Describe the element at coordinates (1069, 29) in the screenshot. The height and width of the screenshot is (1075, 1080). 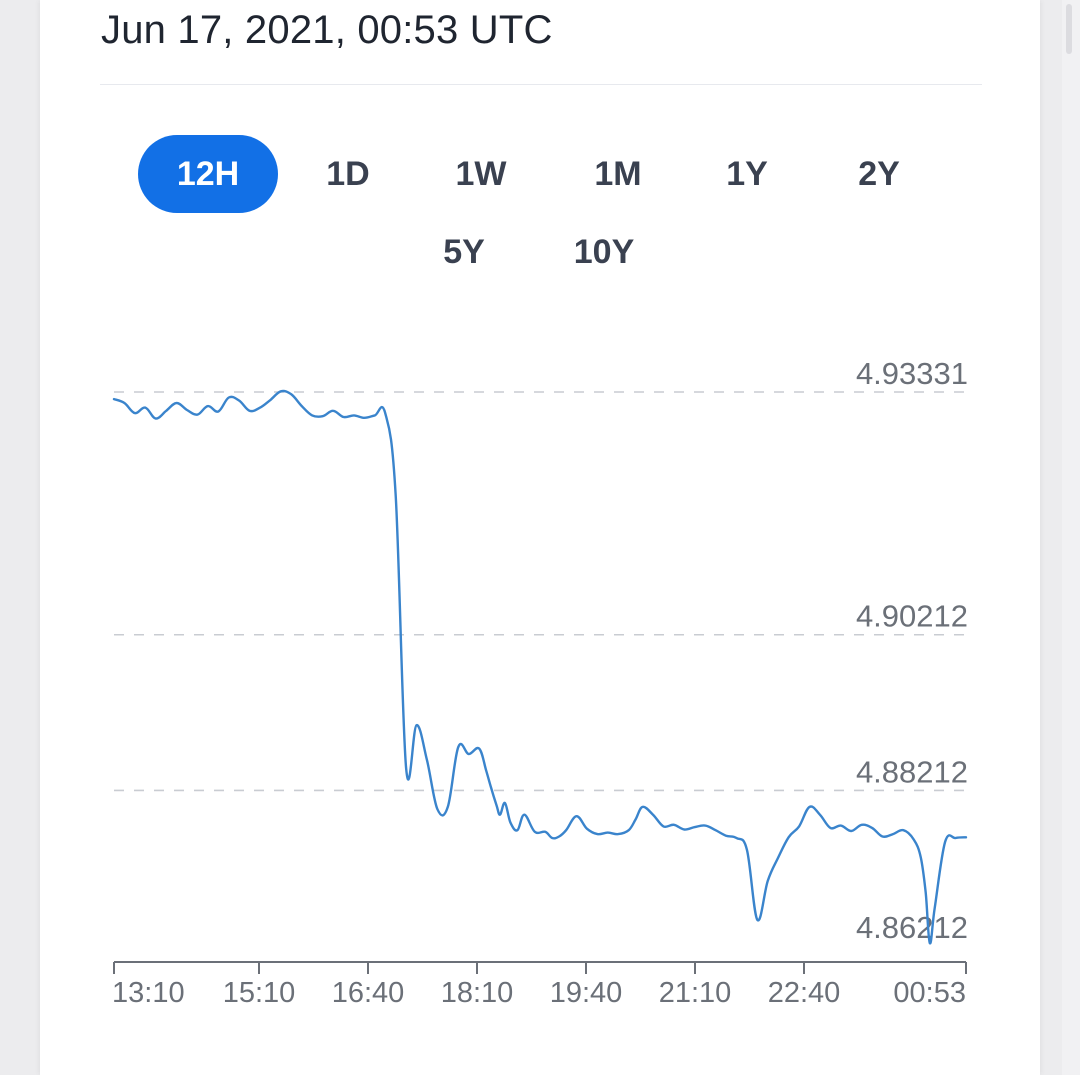
I see `scrollbar-thumb` at that location.